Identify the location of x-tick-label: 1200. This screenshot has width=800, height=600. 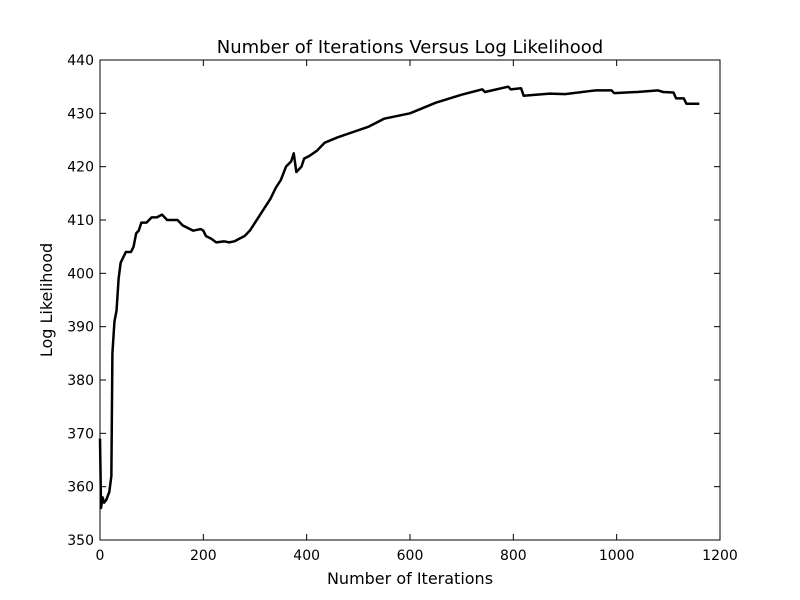
(720, 556).